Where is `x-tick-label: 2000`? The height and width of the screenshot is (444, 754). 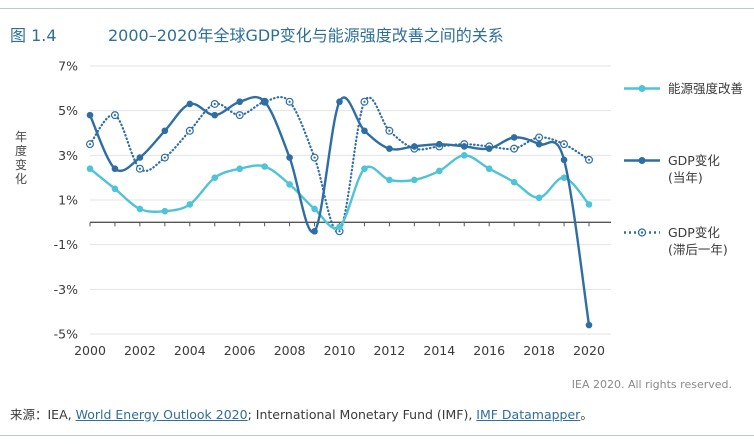 x-tick-label: 2000 is located at coordinates (90, 350).